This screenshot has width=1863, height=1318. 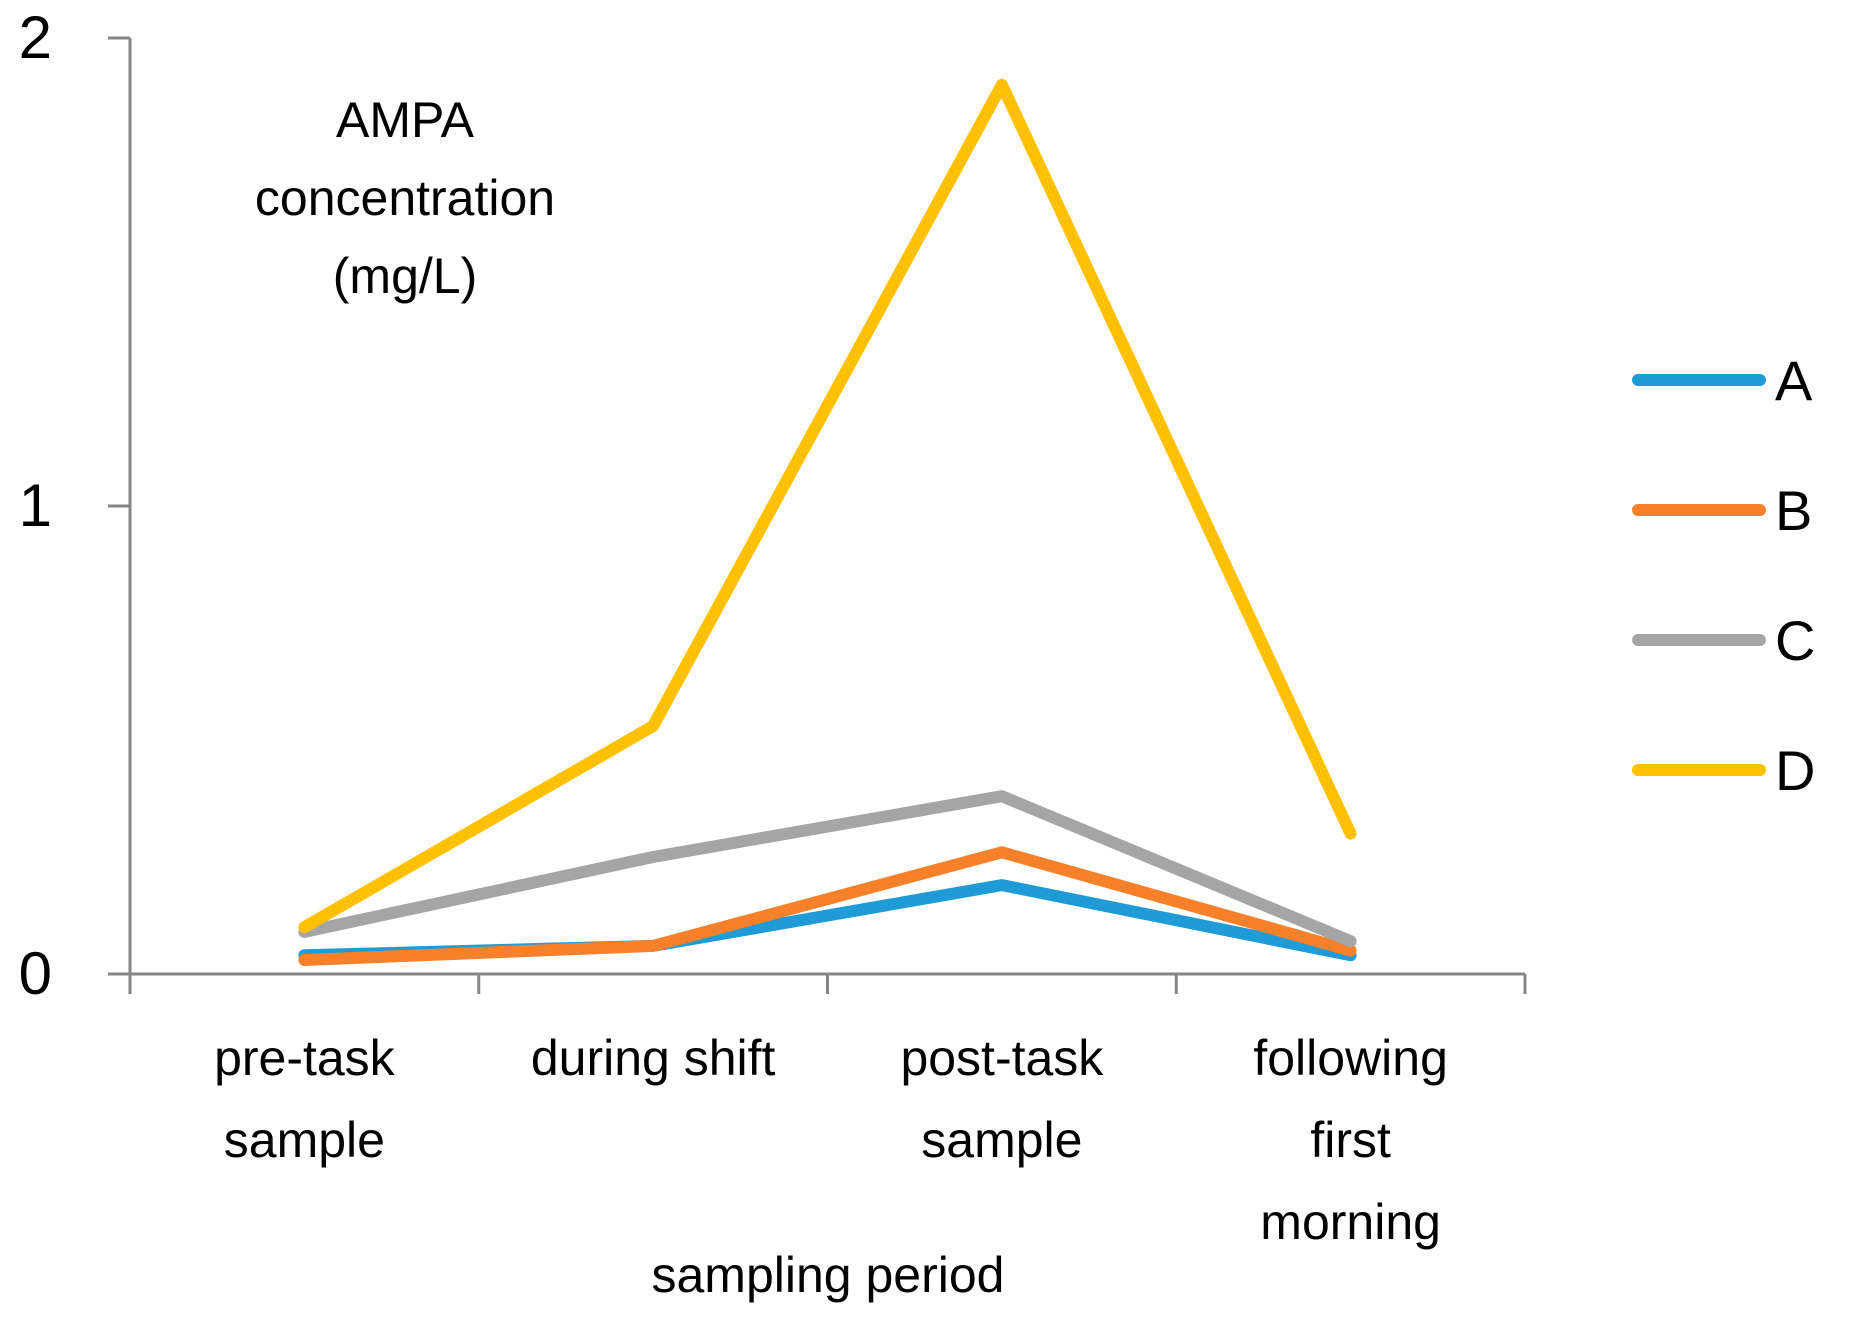 What do you see at coordinates (828, 1275) in the screenshot?
I see `x-axis-title: sampling period` at bounding box center [828, 1275].